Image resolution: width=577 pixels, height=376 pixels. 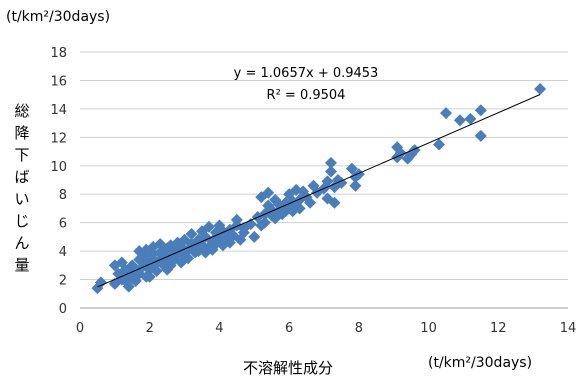 I want to click on y-tick-label: 4, so click(x=63, y=252).